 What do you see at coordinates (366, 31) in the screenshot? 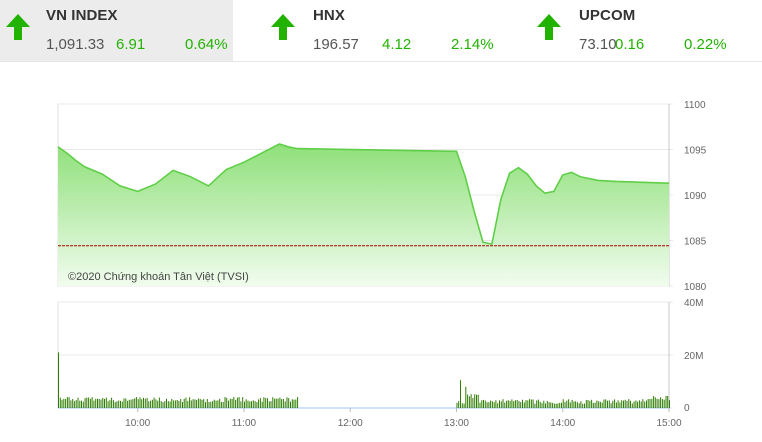
I see `ticker-hnx: HNX 196.57 4.12 2.14%` at bounding box center [366, 31].